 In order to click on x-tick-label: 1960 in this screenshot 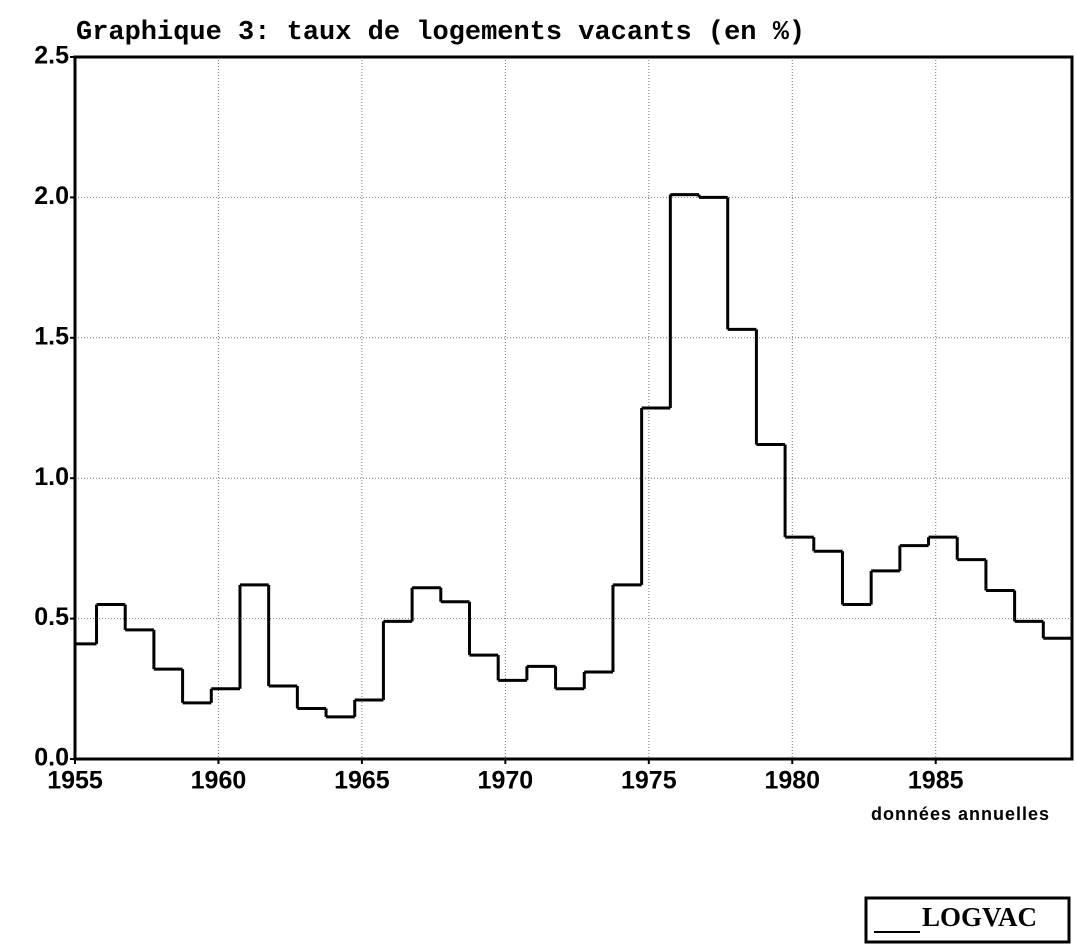, I will do `click(219, 781)`.